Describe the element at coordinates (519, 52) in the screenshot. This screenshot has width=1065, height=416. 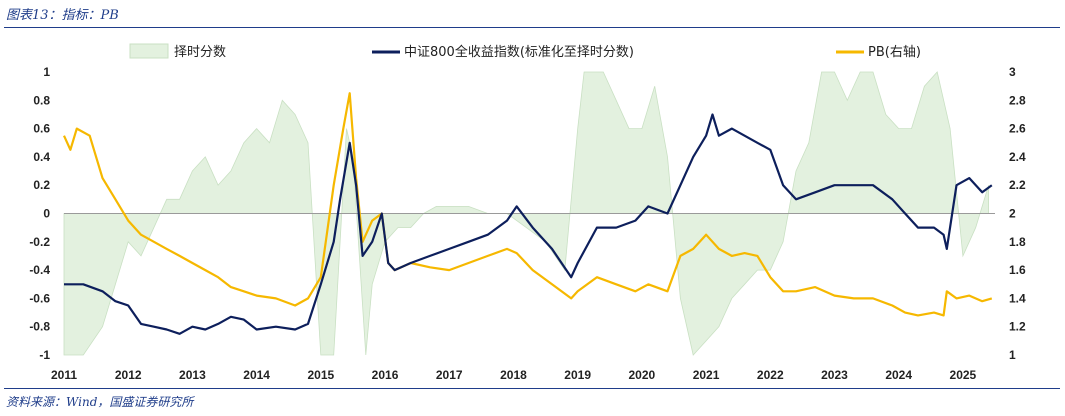
I see `legend-label-csi800: 中证800全收益指数(标准化至择时分数)` at that location.